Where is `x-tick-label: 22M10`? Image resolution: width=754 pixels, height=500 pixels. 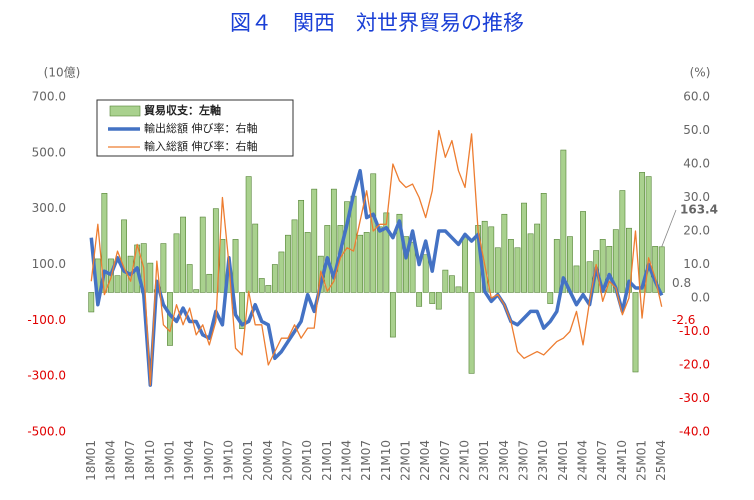
x-tick-label: 22M10 is located at coordinates (465, 460).